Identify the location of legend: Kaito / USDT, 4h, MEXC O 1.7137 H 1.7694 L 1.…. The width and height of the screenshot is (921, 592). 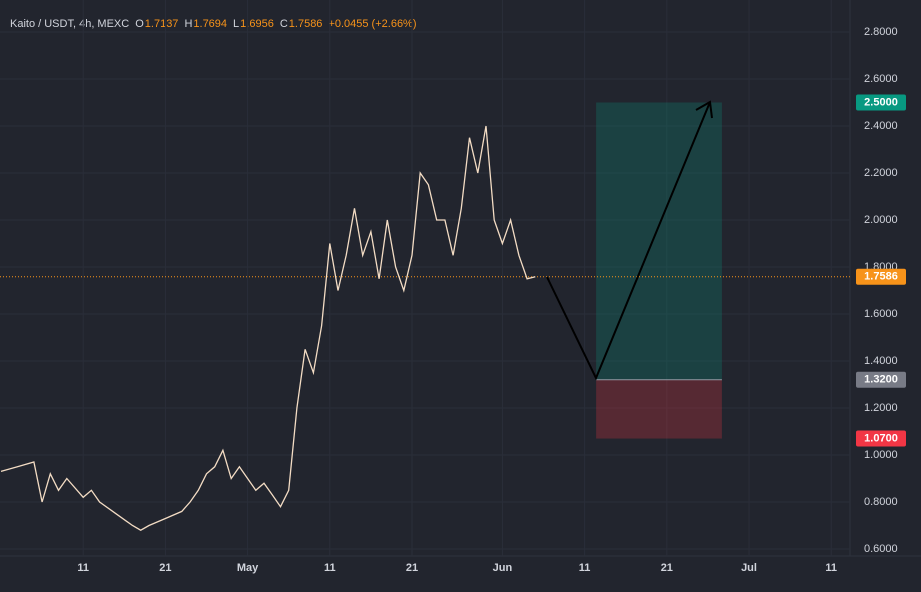
(213, 24).